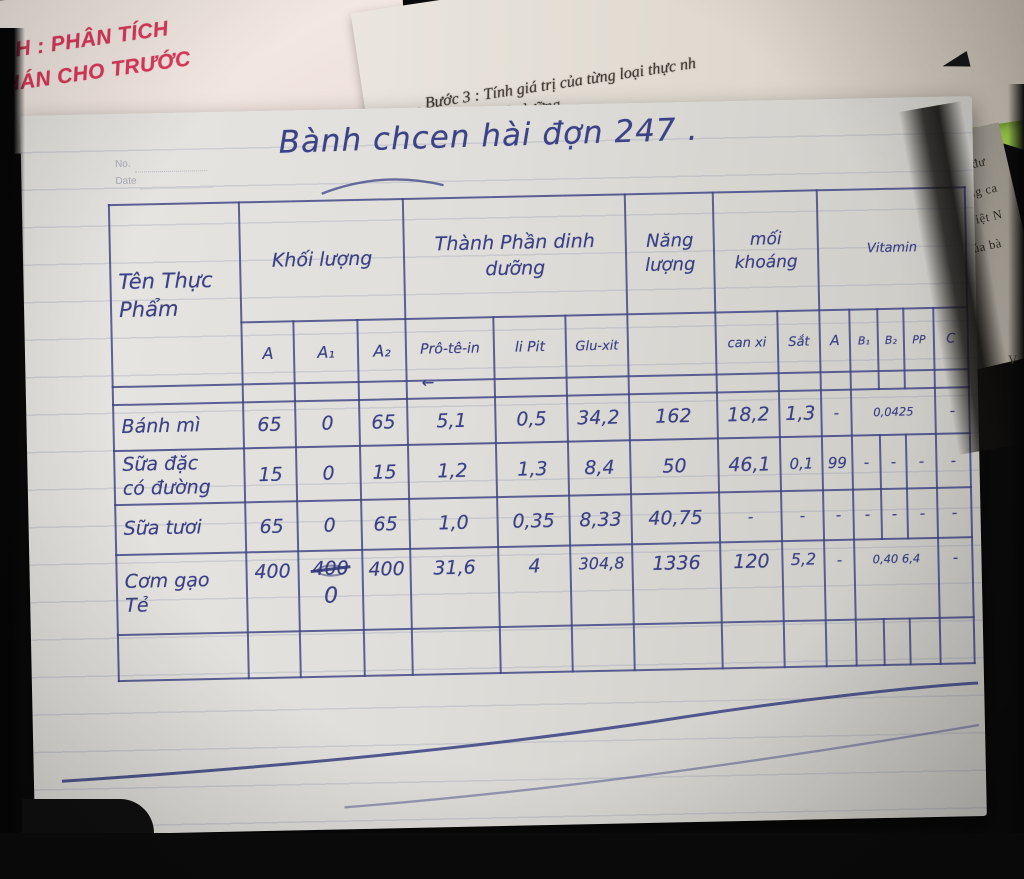 The width and height of the screenshot is (1024, 879). Describe the element at coordinates (673, 416) in the screenshot. I see `value-cell: 162` at that location.